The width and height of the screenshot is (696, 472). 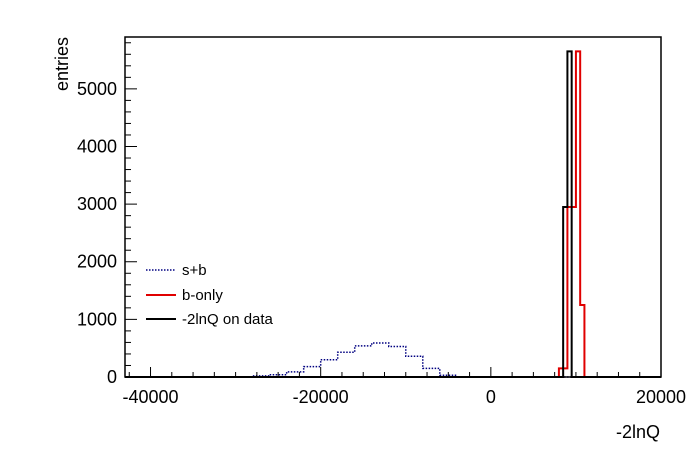 I want to click on legend: s+b b-only -2lnQ on data, so click(x=210, y=295).